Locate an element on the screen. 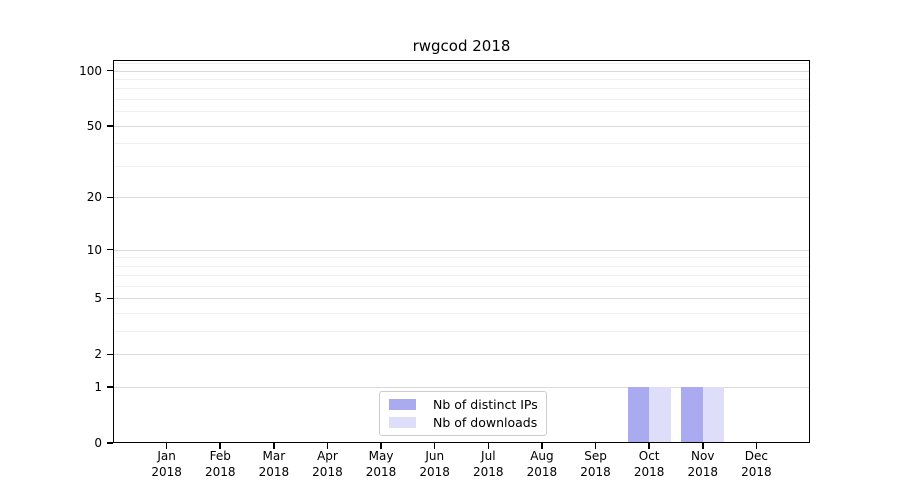 This screenshot has width=900, height=500. y-axis-tick-label: 5 is located at coordinates (98, 298).